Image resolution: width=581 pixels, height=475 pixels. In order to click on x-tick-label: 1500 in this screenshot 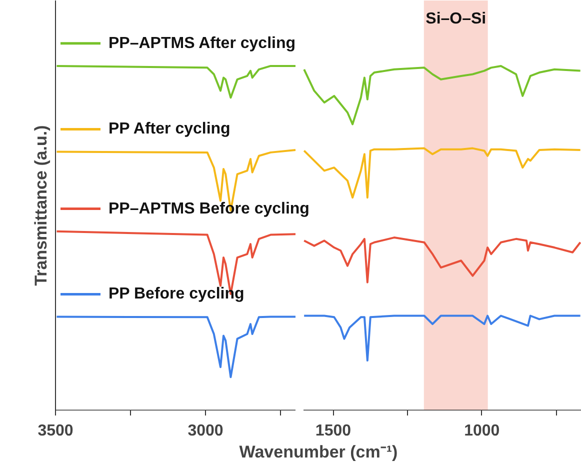, I will do `click(333, 431)`.